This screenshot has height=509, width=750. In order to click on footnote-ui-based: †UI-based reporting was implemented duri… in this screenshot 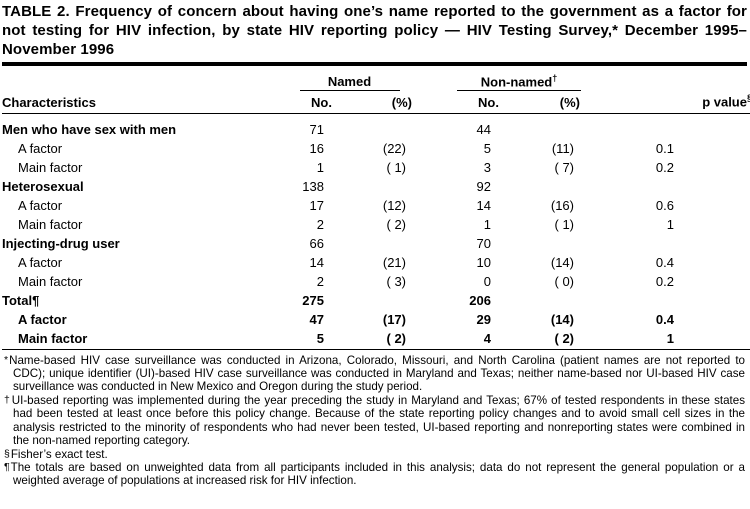, I will do `click(374, 421)`.